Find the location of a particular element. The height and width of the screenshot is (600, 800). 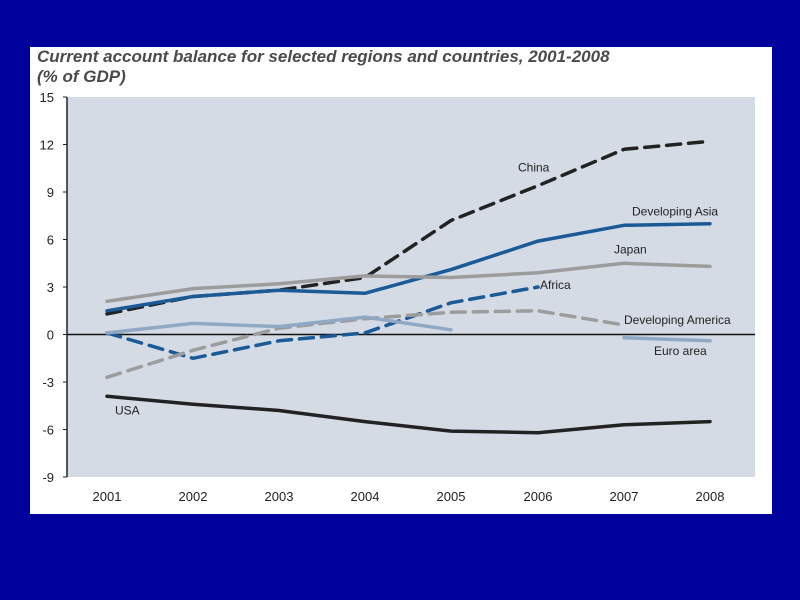

x-tick-label: 2004 is located at coordinates (365, 496).